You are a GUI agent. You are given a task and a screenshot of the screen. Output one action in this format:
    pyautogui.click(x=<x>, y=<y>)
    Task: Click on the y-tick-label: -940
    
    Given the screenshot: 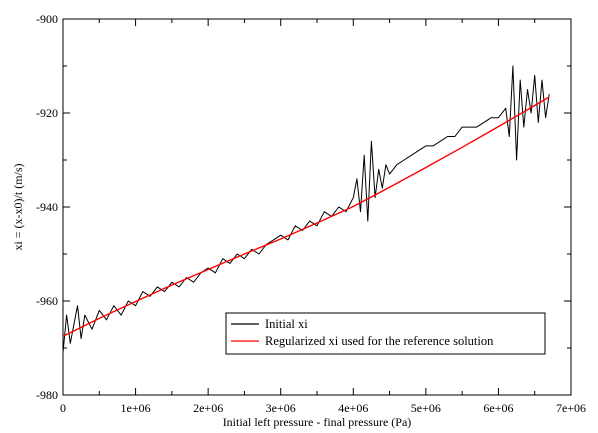 What is the action you would take?
    pyautogui.click(x=47, y=207)
    